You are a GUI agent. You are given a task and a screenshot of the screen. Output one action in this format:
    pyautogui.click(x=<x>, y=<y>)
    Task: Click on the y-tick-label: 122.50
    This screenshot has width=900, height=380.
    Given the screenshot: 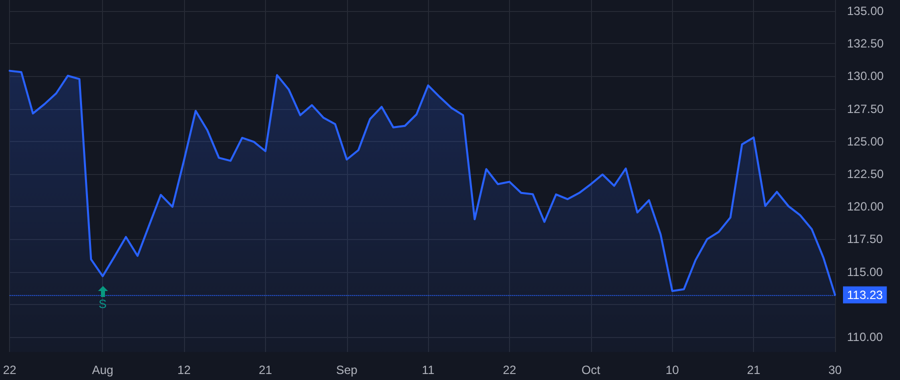 What is the action you would take?
    pyautogui.click(x=865, y=173)
    